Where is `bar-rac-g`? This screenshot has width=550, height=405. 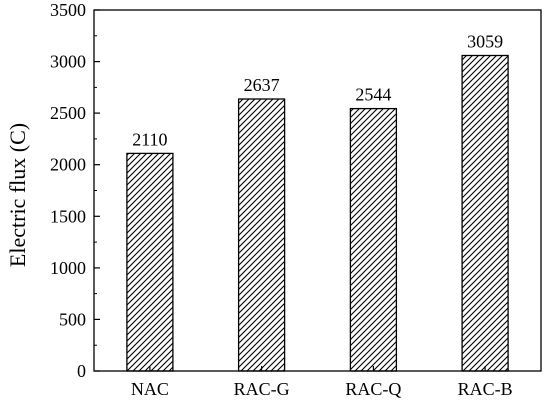 bar-rac-g is located at coordinates (261, 235).